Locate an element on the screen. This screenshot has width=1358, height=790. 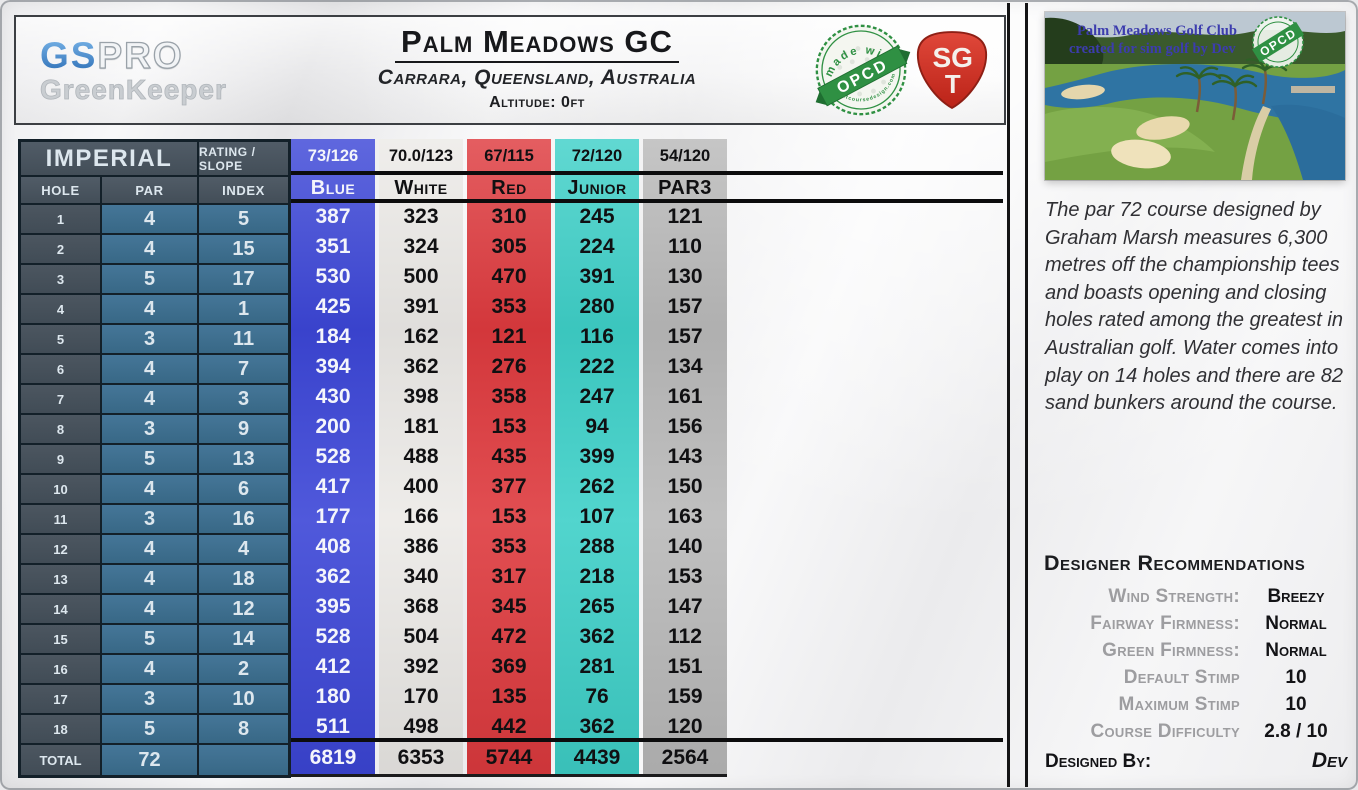
greenkeeper-label: GreenKeeper is located at coordinates (133, 89).